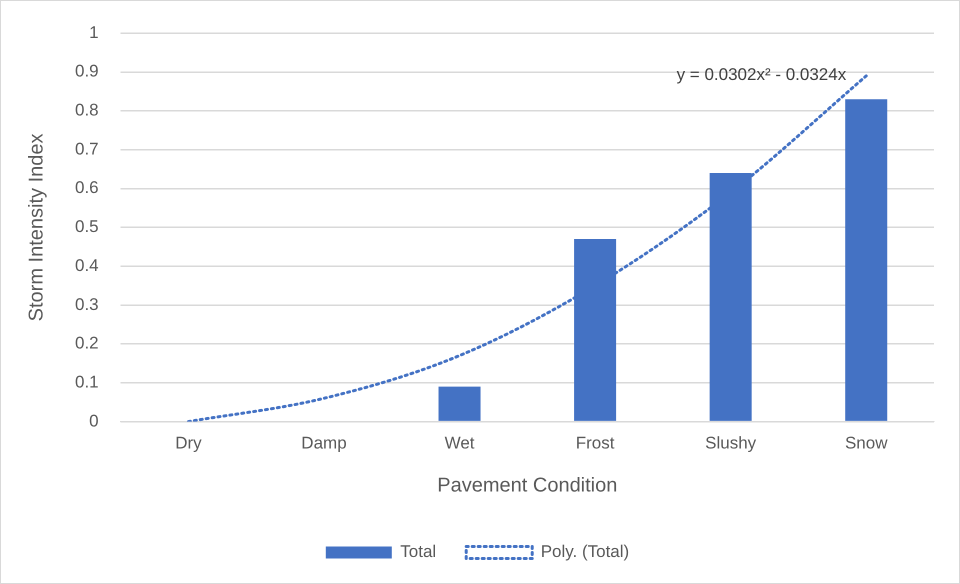 The image size is (960, 584). I want to click on x-tick-label: Frost, so click(595, 442).